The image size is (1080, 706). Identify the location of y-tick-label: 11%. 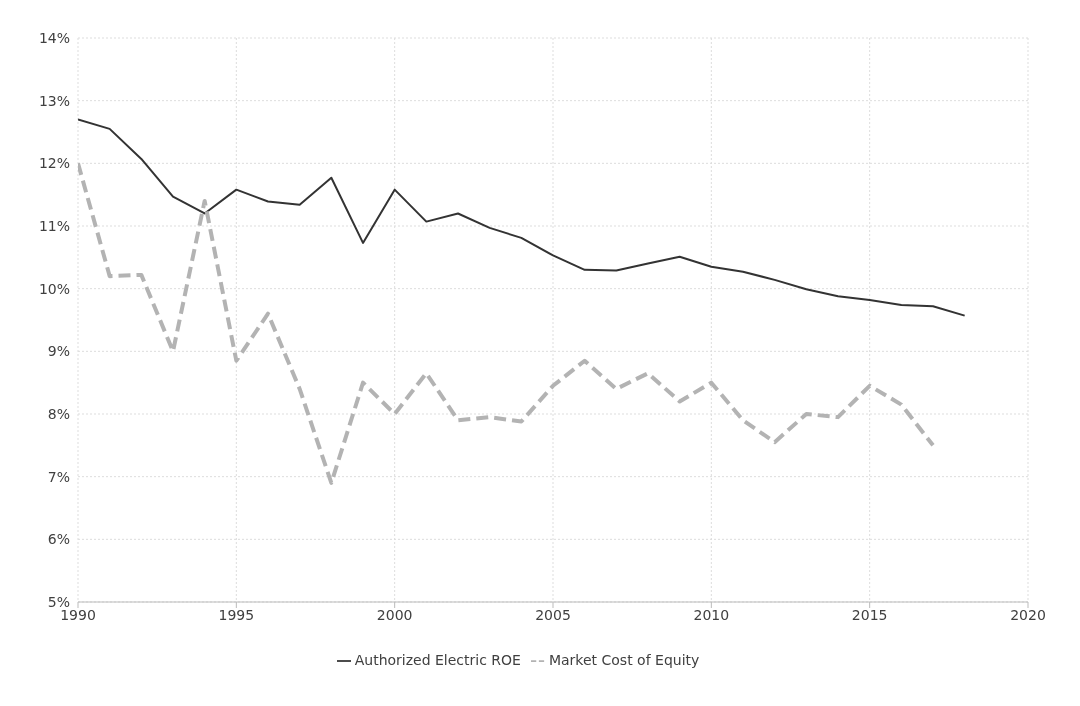
(54, 225).